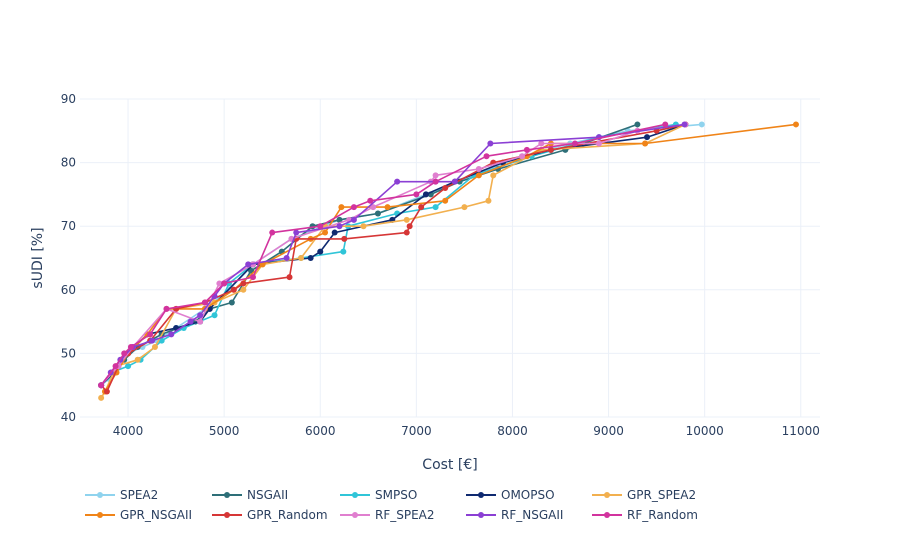 The image size is (900, 544). What do you see at coordinates (396, 495) in the screenshot?
I see `legend-label: SMPSO` at bounding box center [396, 495].